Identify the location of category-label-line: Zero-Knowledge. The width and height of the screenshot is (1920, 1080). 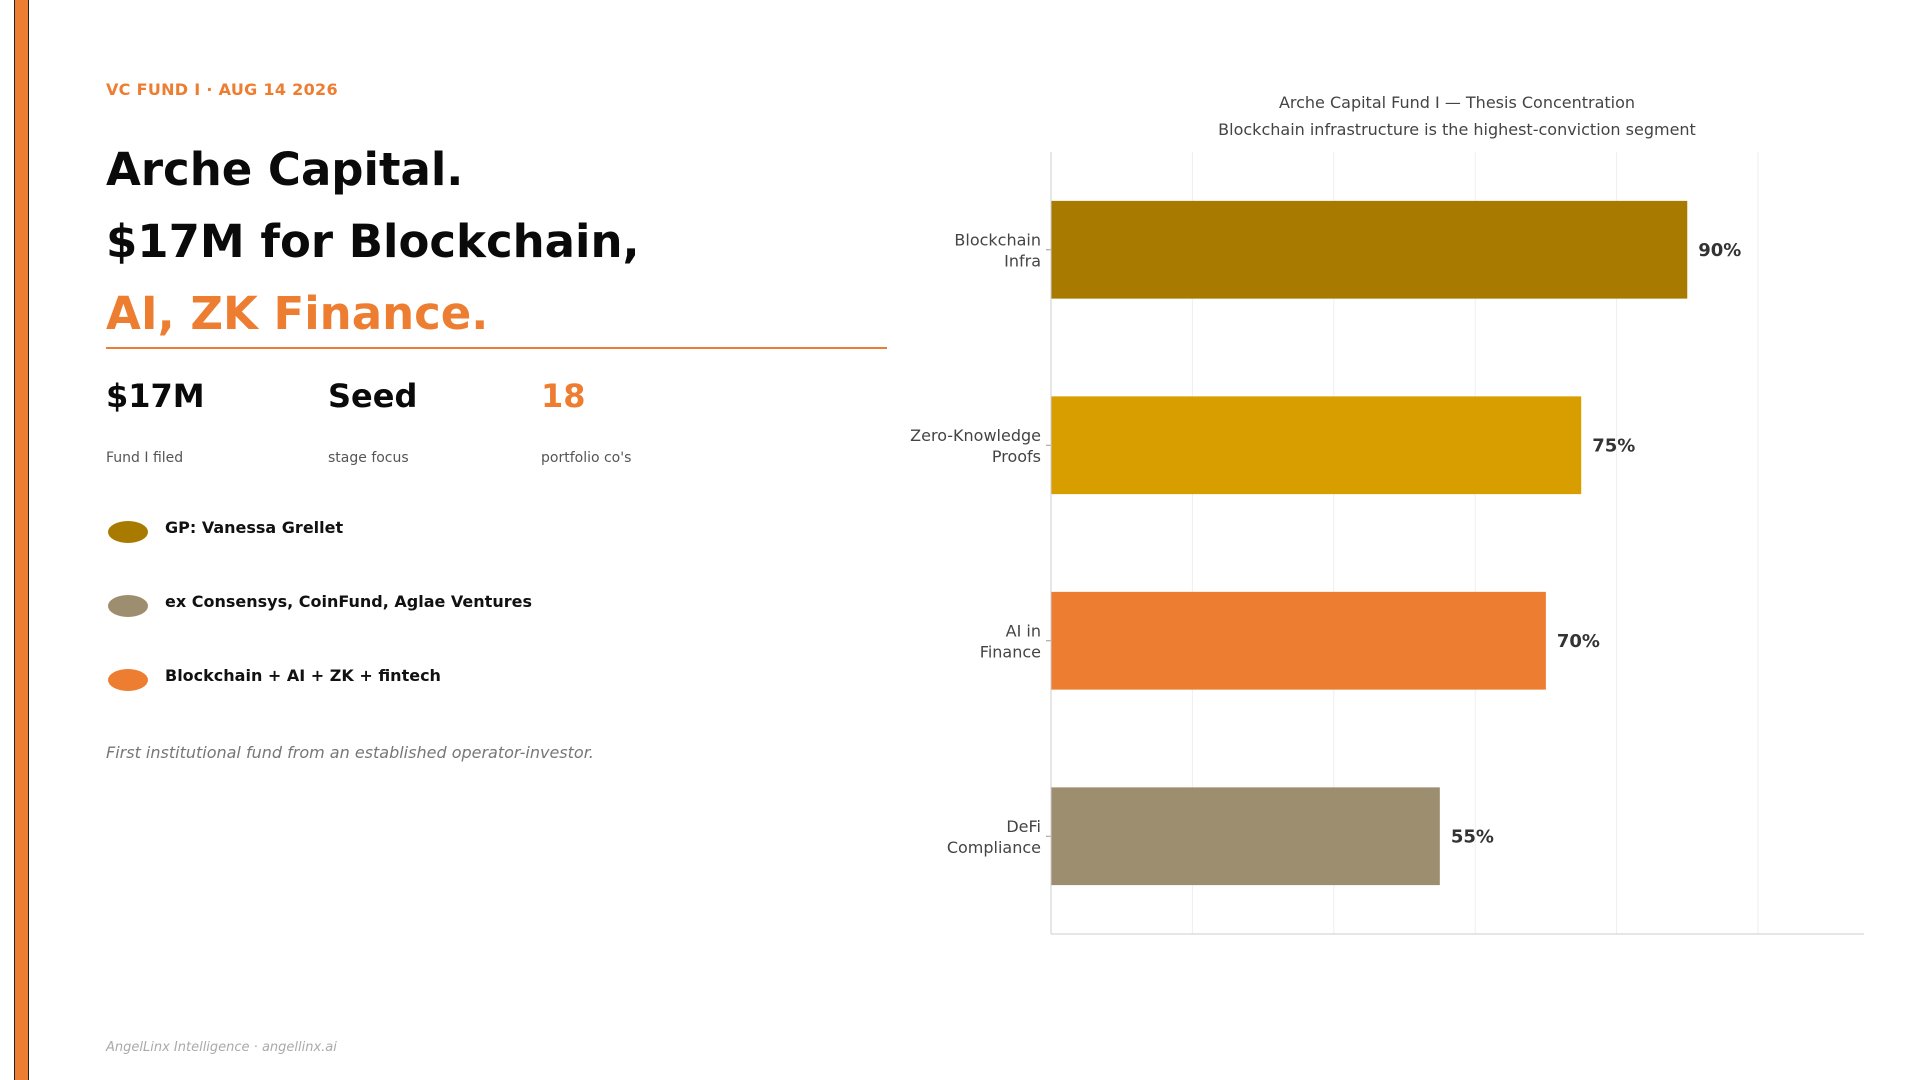
(975, 435).